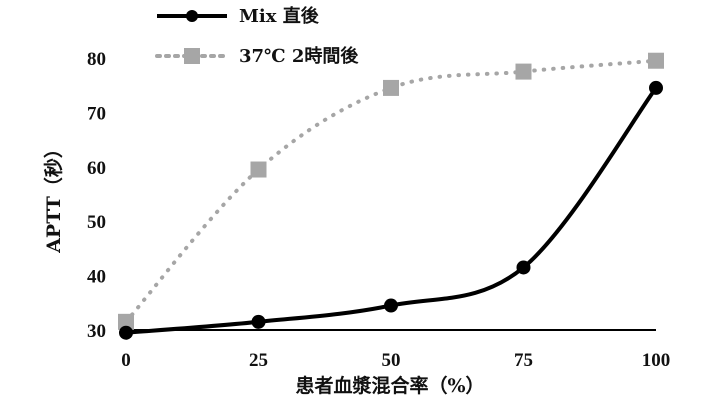 This screenshot has width=724, height=408. What do you see at coordinates (96, 113) in the screenshot?
I see `y-tick-label: 70` at bounding box center [96, 113].